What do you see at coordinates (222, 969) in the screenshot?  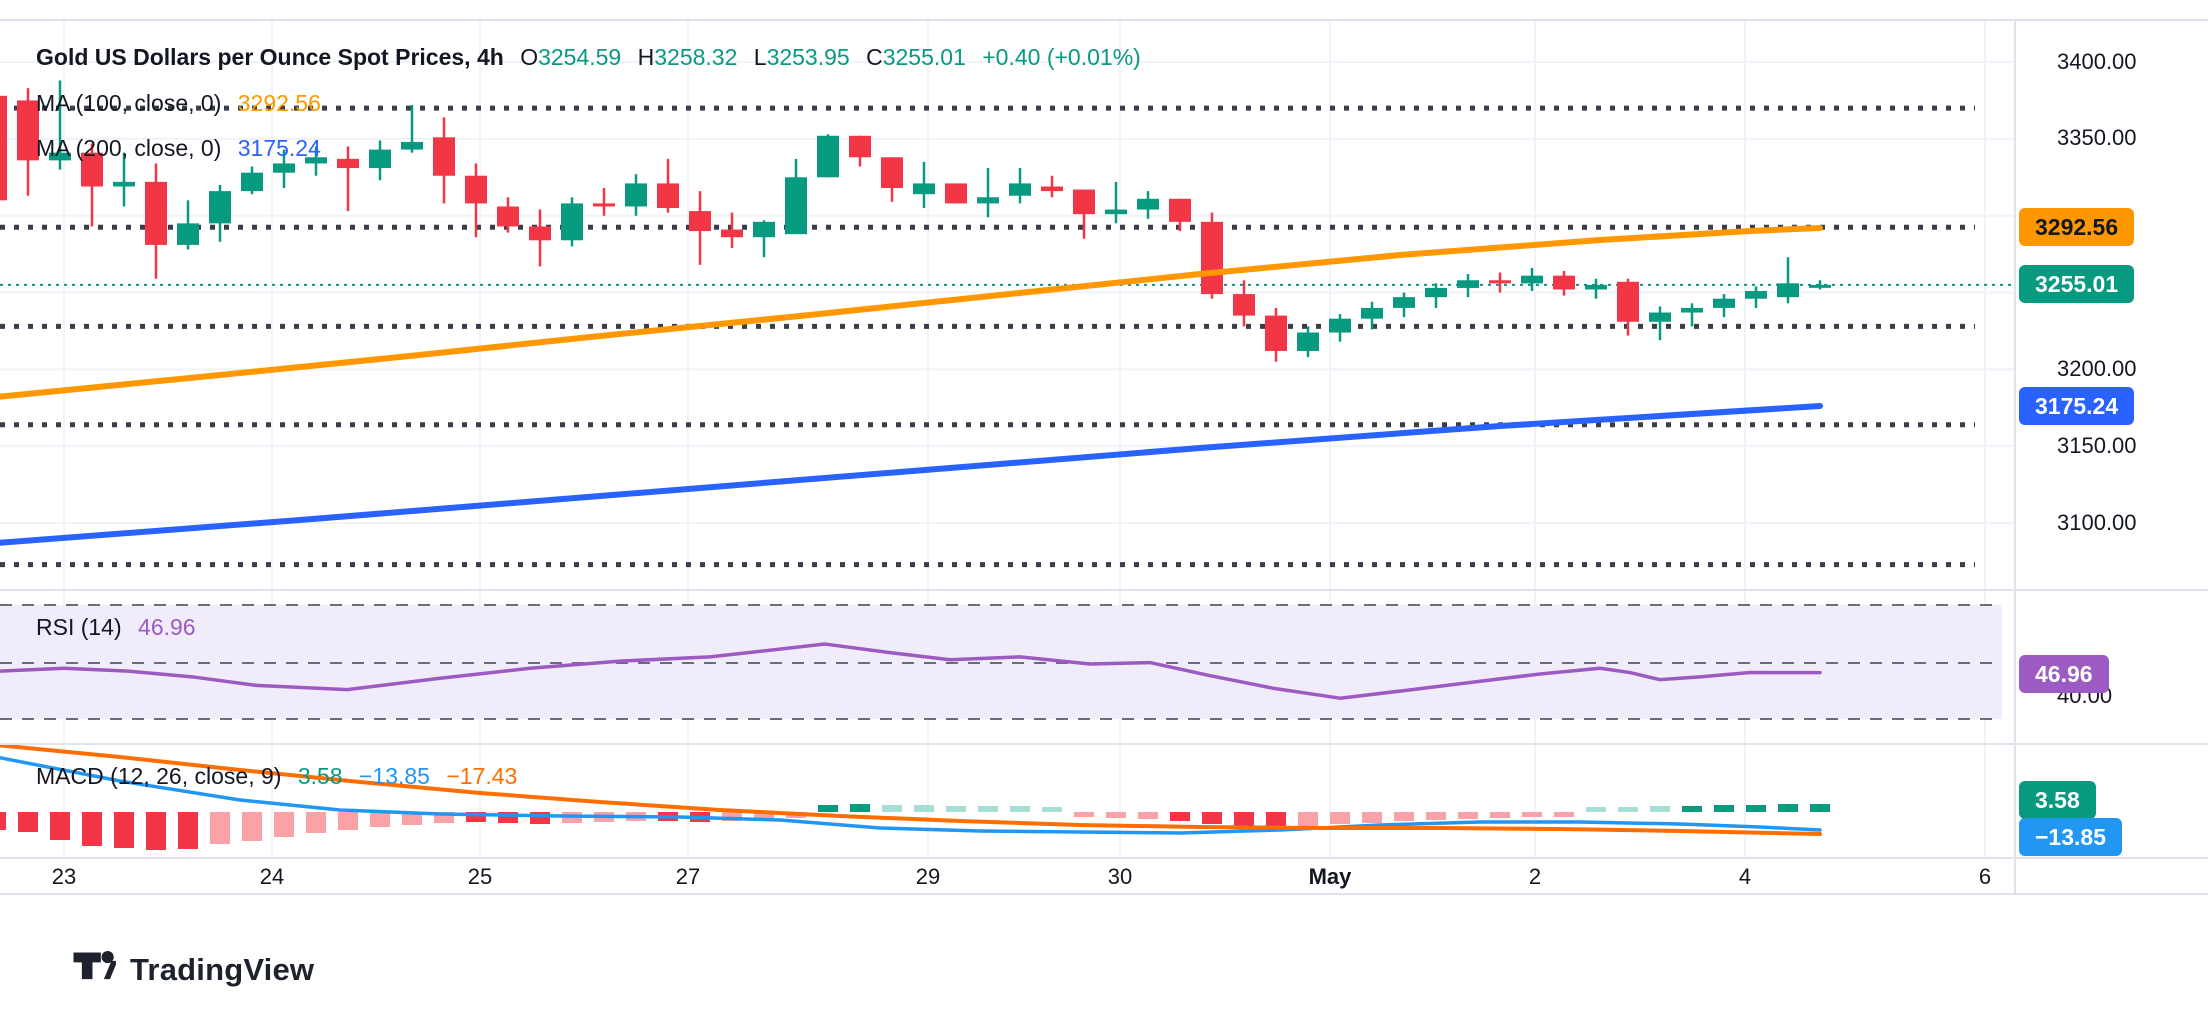 I see `tradingview-logo-text: TradingView` at bounding box center [222, 969].